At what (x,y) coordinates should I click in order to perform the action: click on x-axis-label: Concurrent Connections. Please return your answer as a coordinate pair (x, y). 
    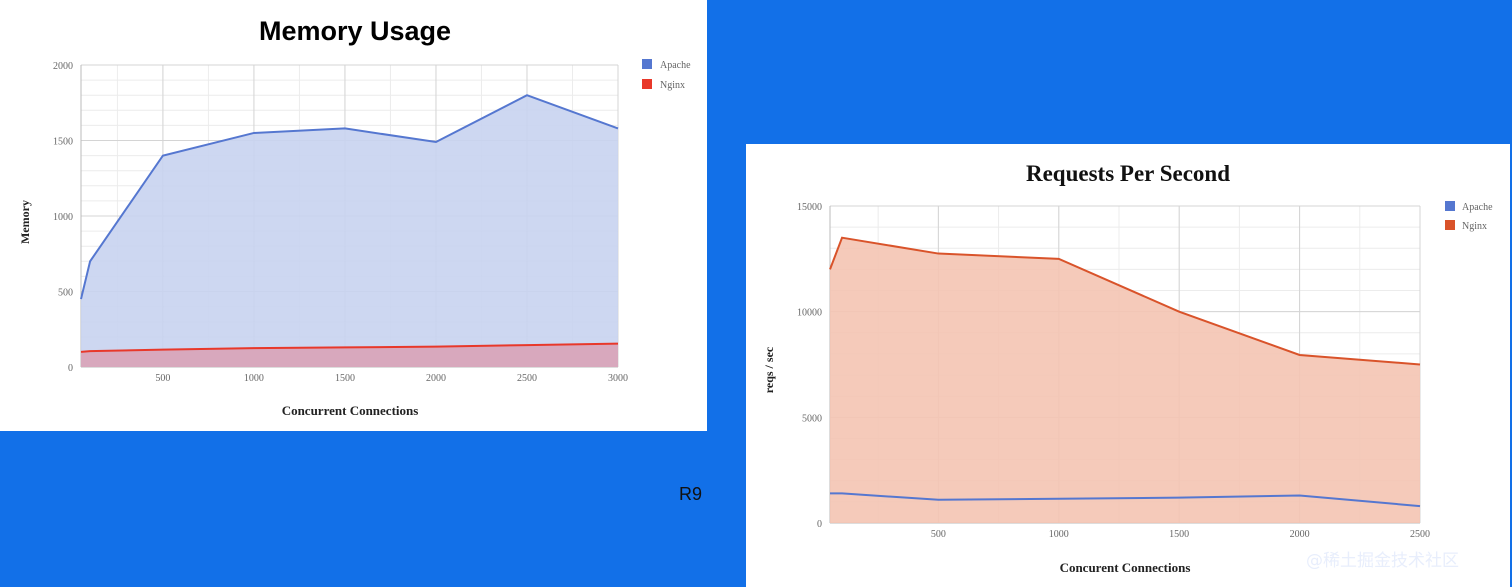
    Looking at the image, I should click on (350, 410).